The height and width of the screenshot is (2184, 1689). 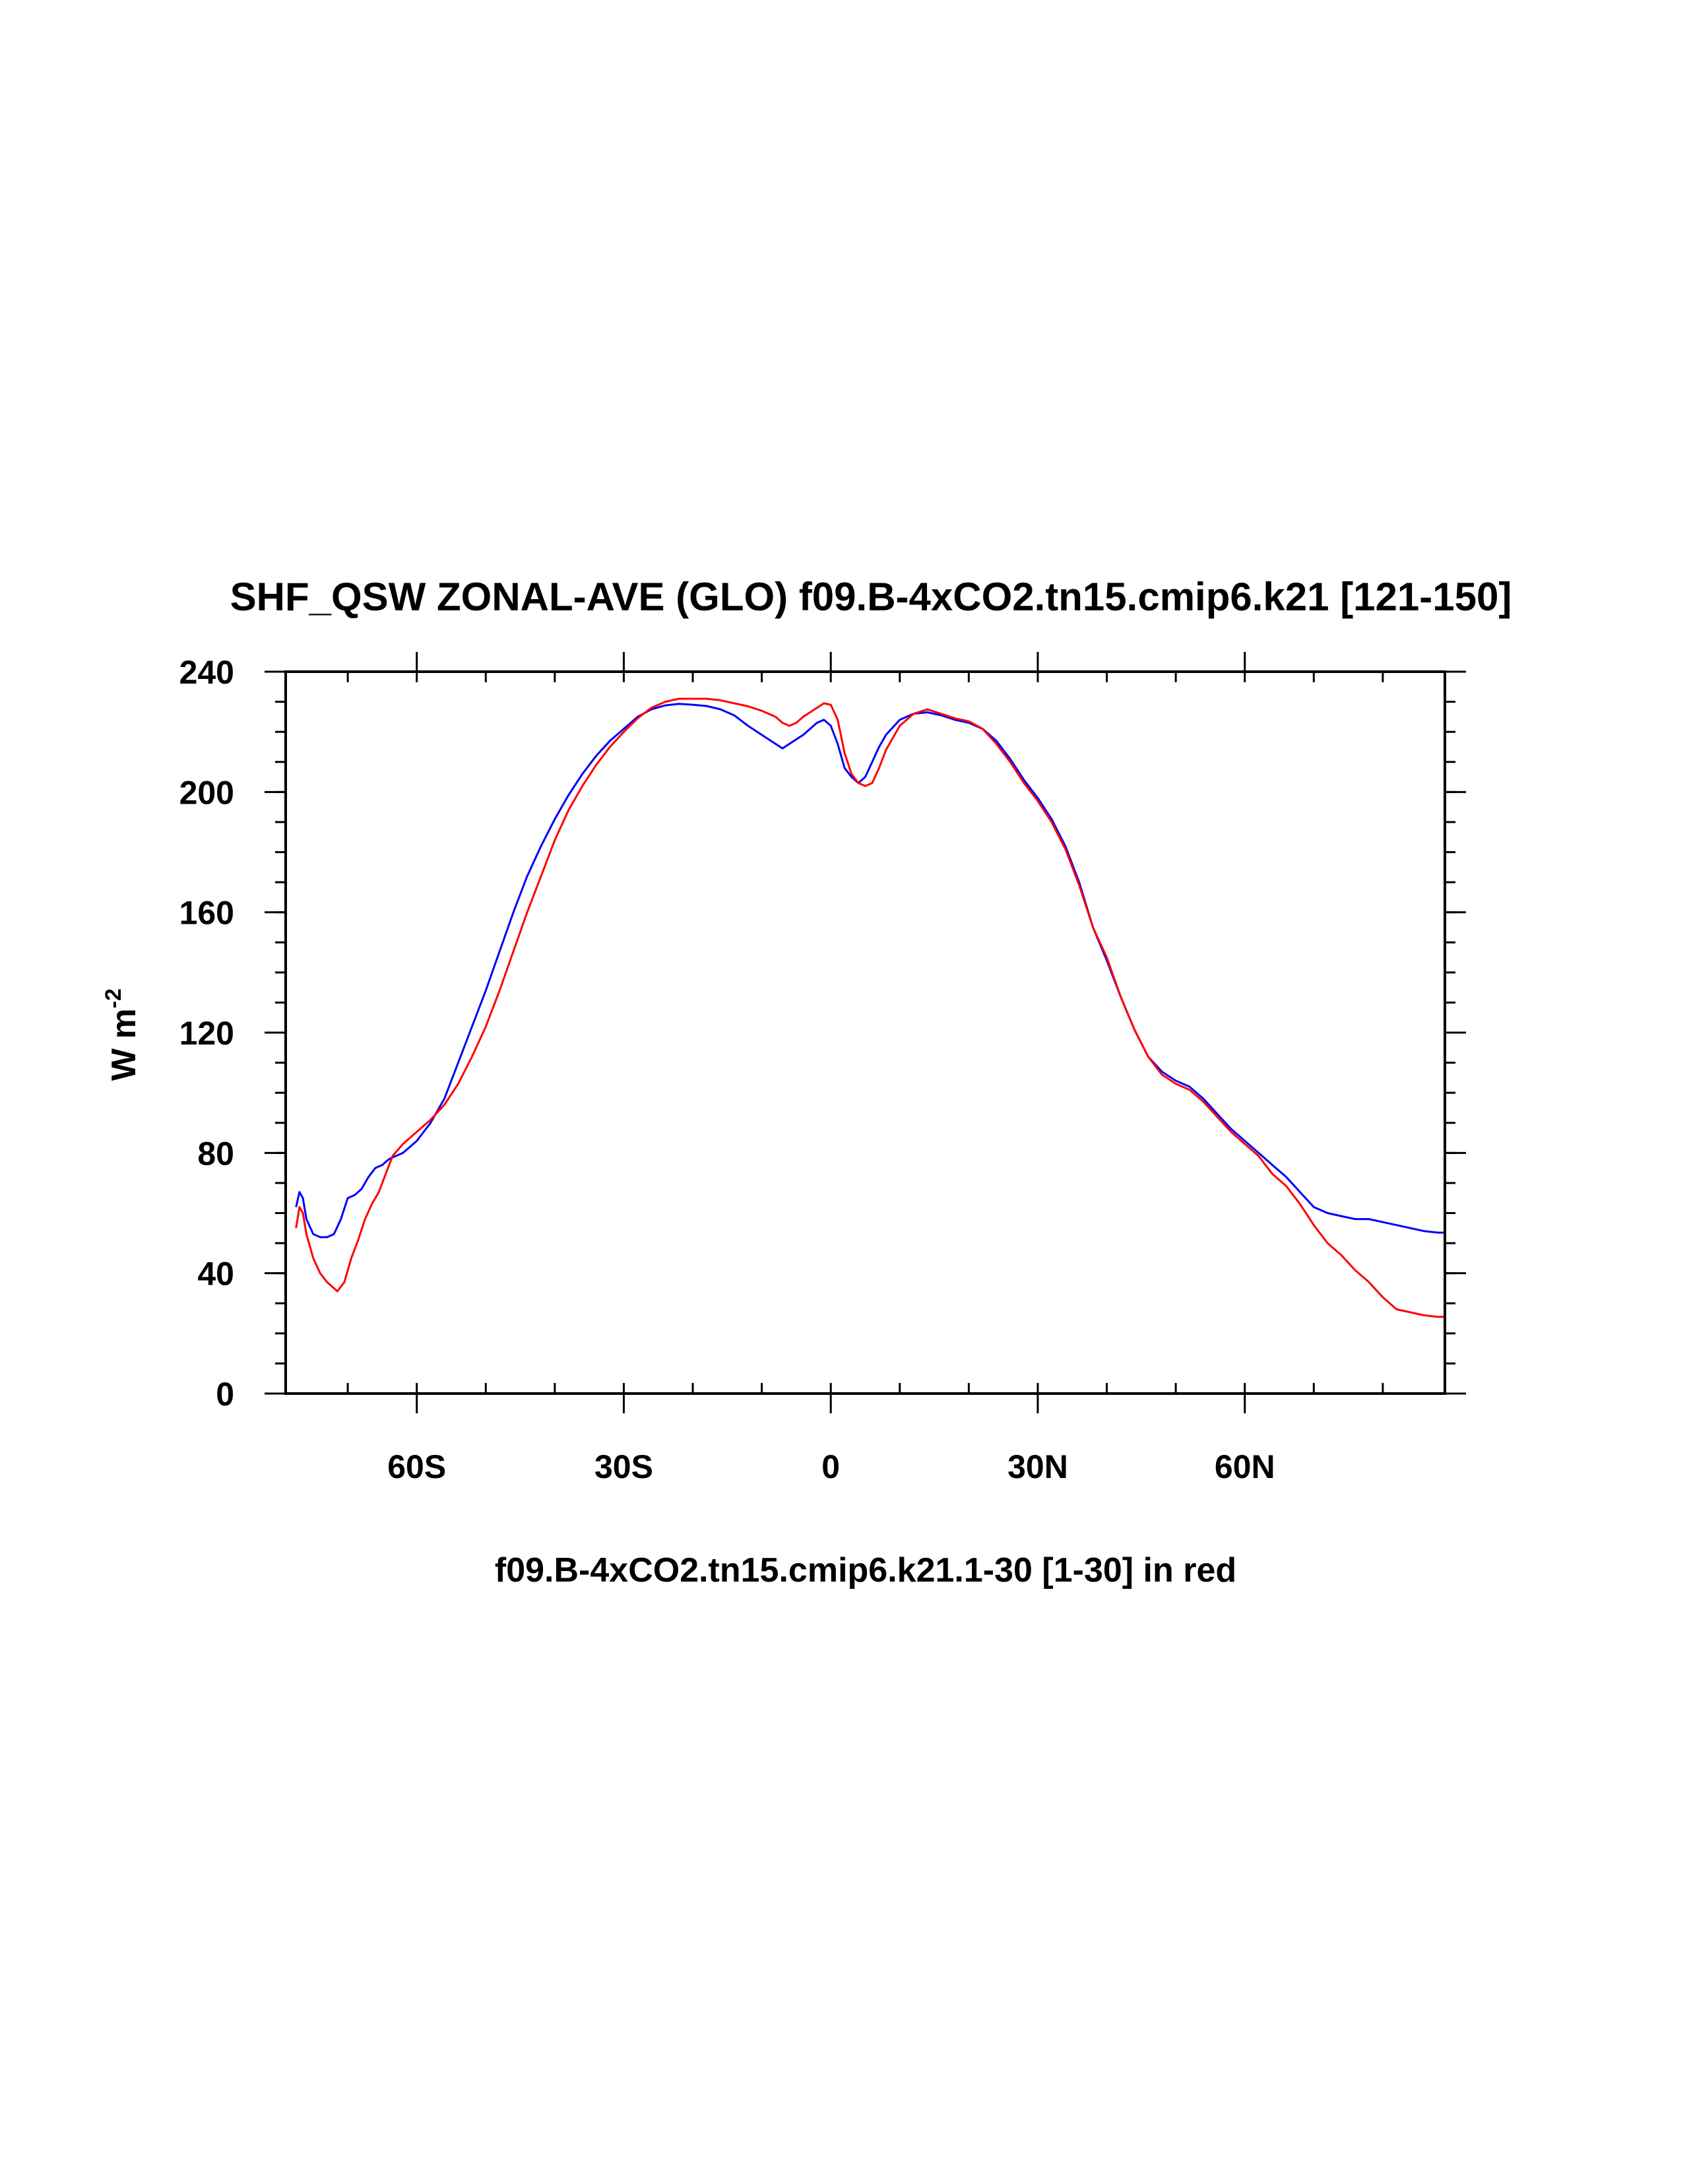 What do you see at coordinates (124, 1044) in the screenshot?
I see `y-axis-label-base: W m` at bounding box center [124, 1044].